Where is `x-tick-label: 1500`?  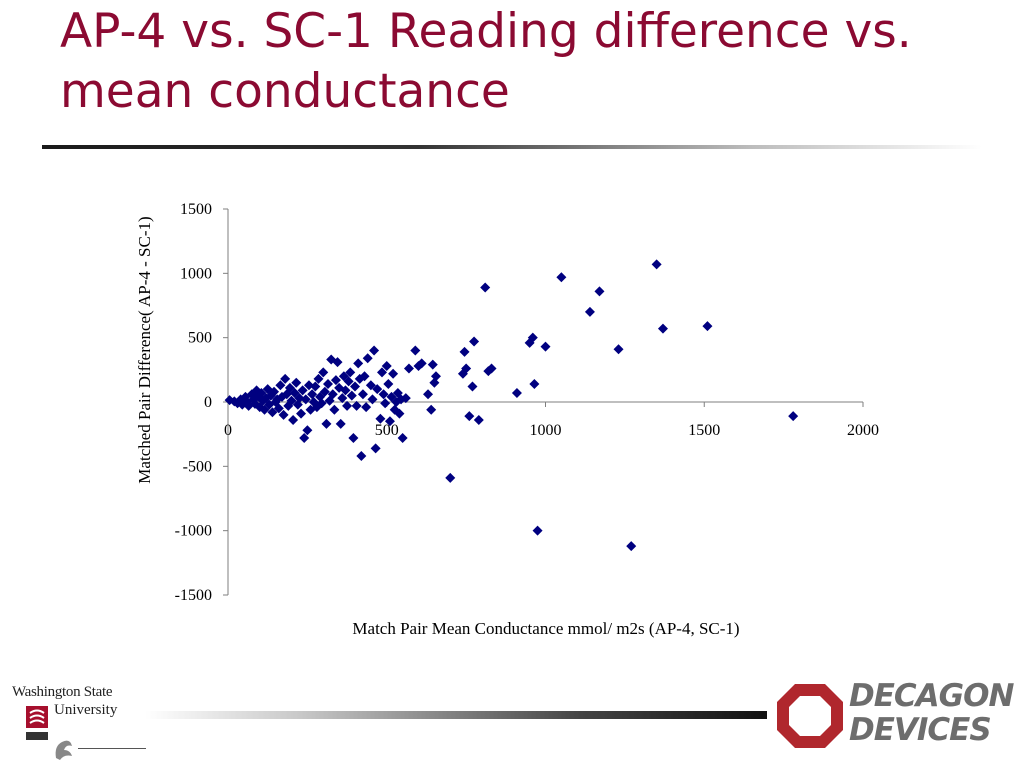 x-tick-label: 1500 is located at coordinates (704, 430).